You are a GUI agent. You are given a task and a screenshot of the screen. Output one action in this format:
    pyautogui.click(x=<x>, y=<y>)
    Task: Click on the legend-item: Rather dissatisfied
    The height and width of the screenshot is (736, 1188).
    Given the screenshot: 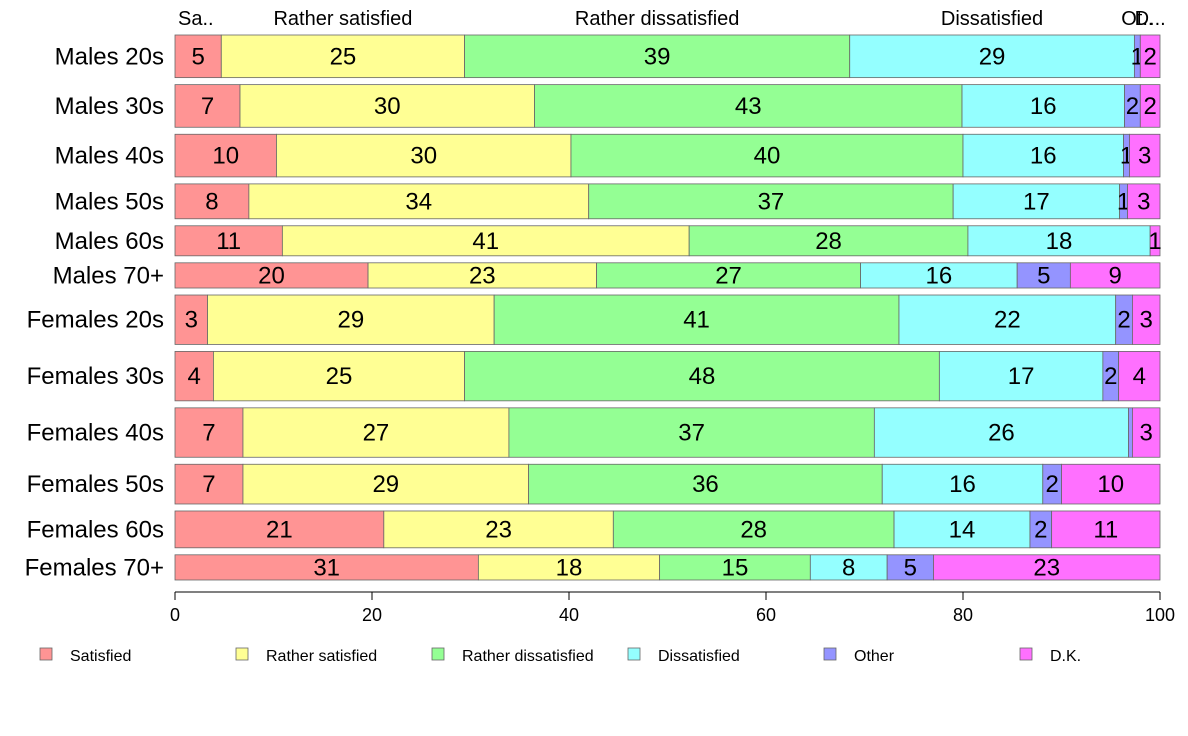 What is the action you would take?
    pyautogui.click(x=512, y=656)
    